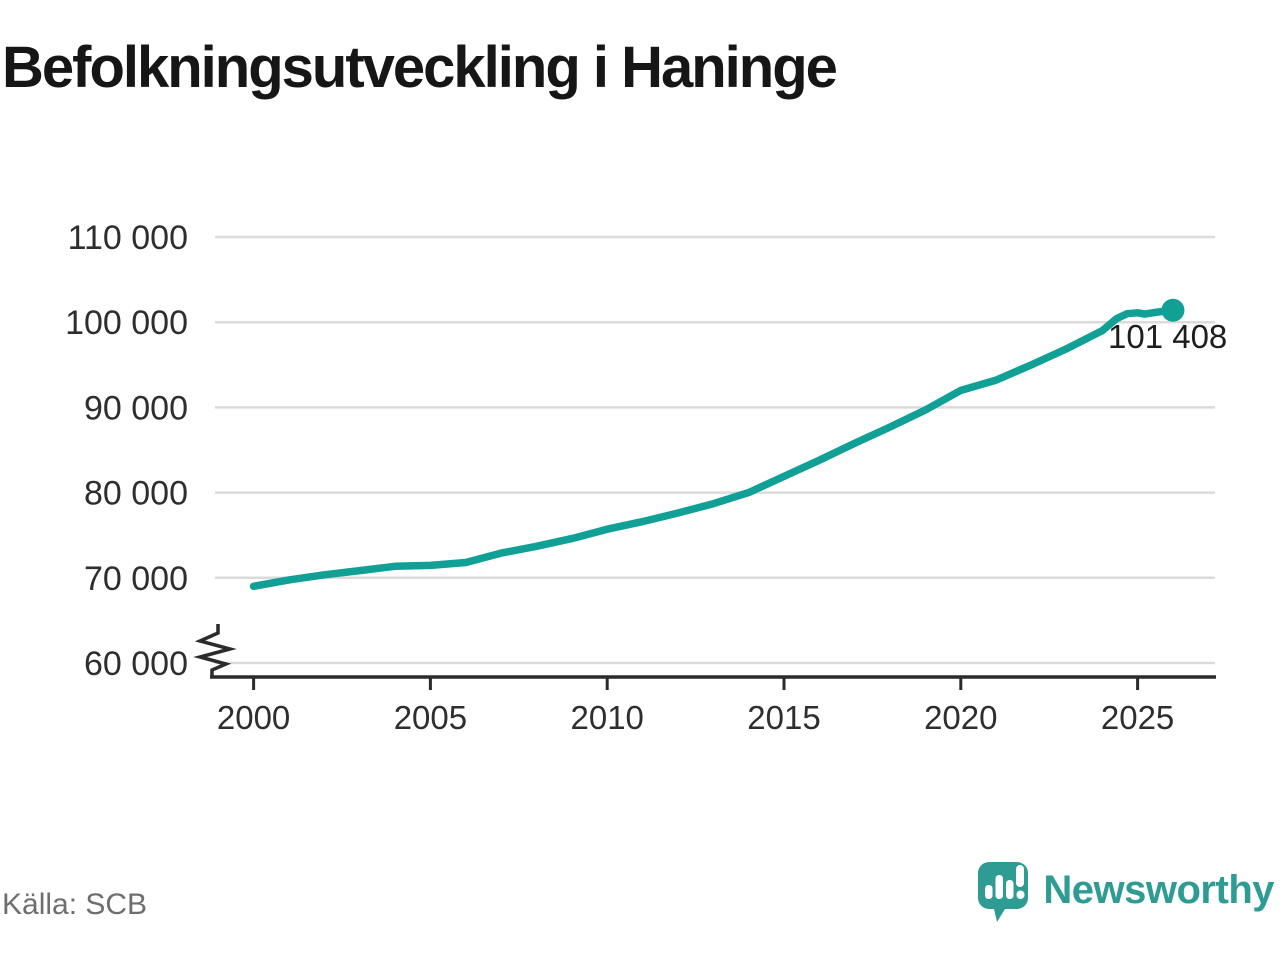 The image size is (1280, 960). What do you see at coordinates (136, 579) in the screenshot?
I see `y-axis-tick-label: 70 000` at bounding box center [136, 579].